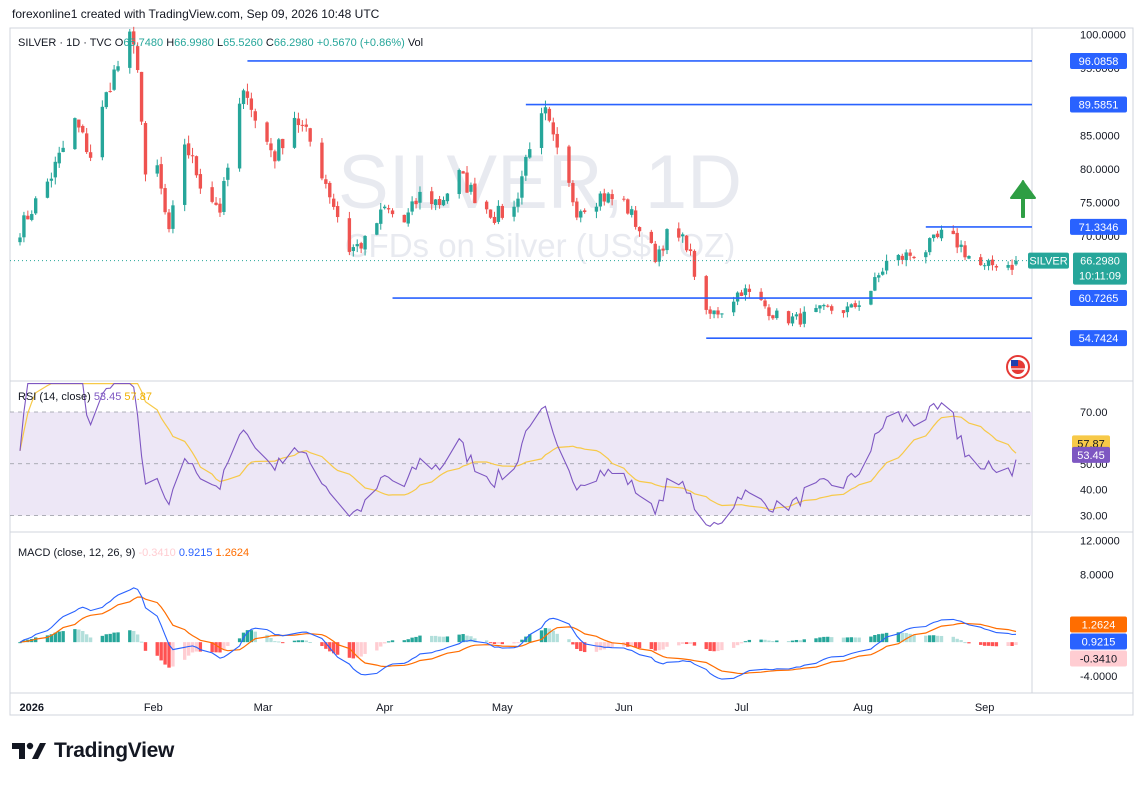 The height and width of the screenshot is (786, 1144). I want to click on macd-line, so click(518, 633).